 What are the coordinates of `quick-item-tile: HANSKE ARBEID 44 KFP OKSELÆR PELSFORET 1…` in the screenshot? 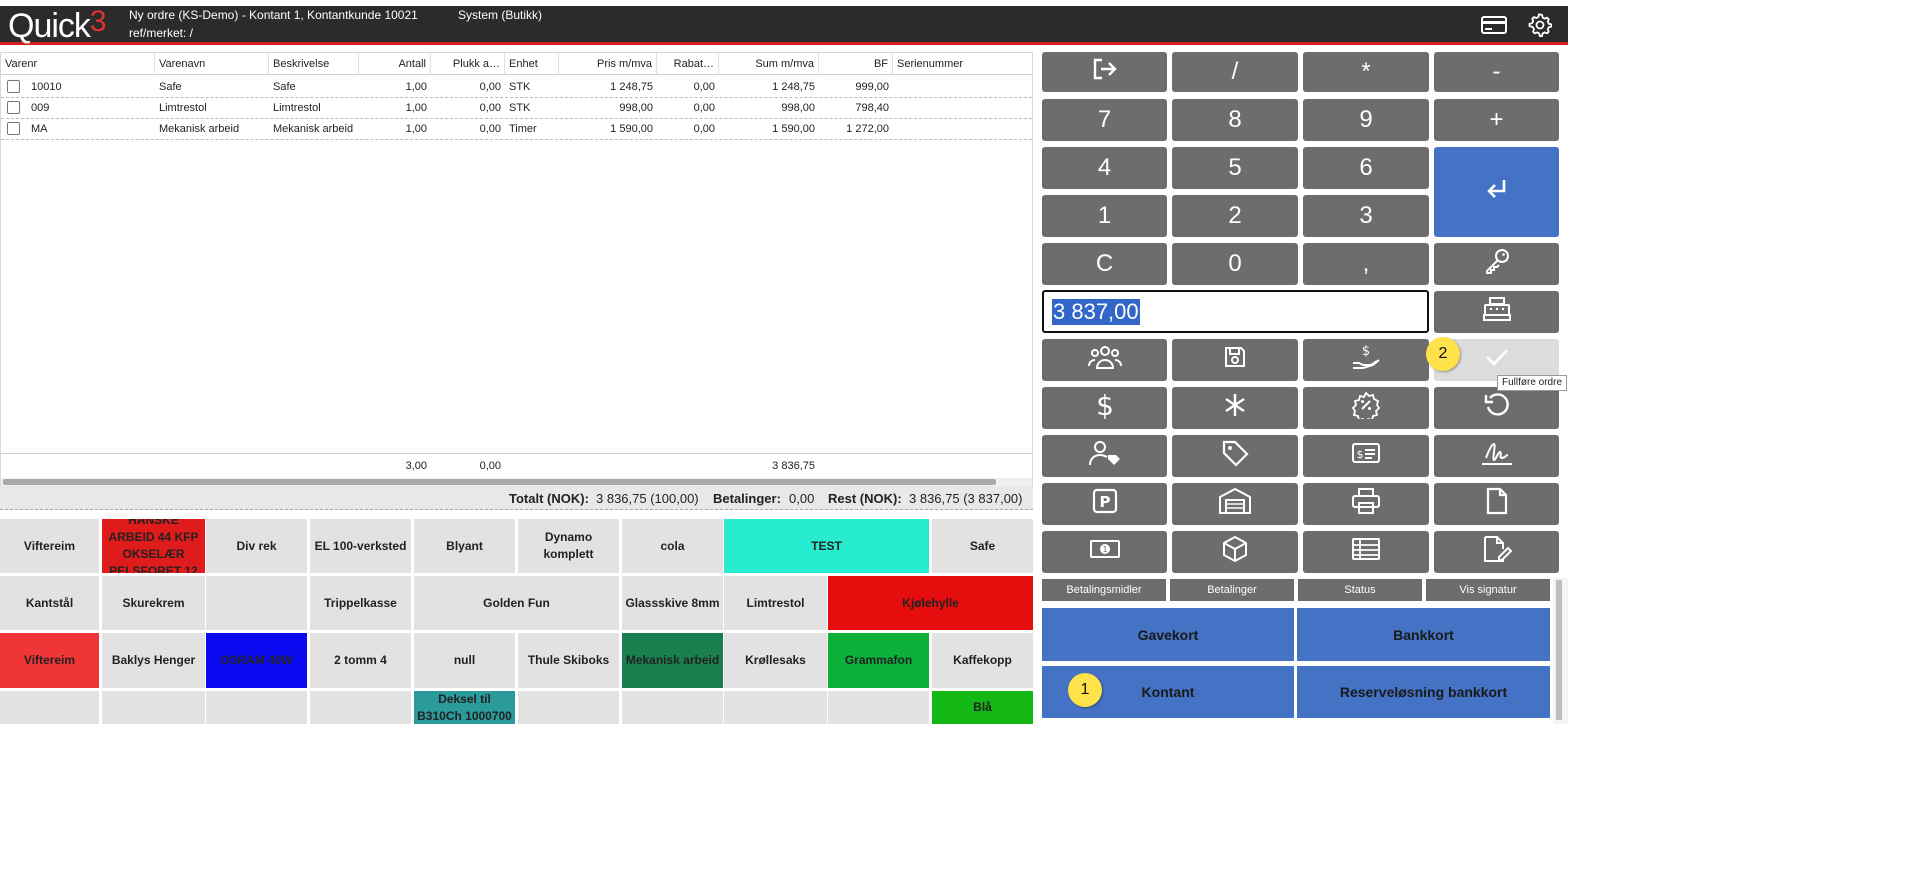 It's located at (153, 546).